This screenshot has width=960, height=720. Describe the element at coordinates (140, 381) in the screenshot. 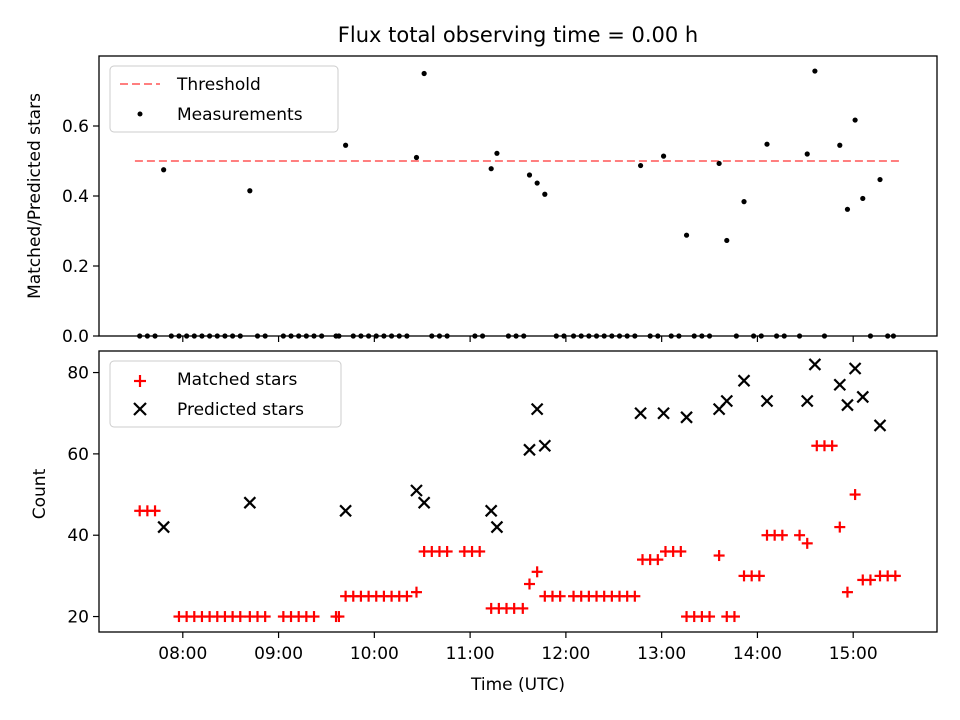

I see `legend-matched-marker` at that location.